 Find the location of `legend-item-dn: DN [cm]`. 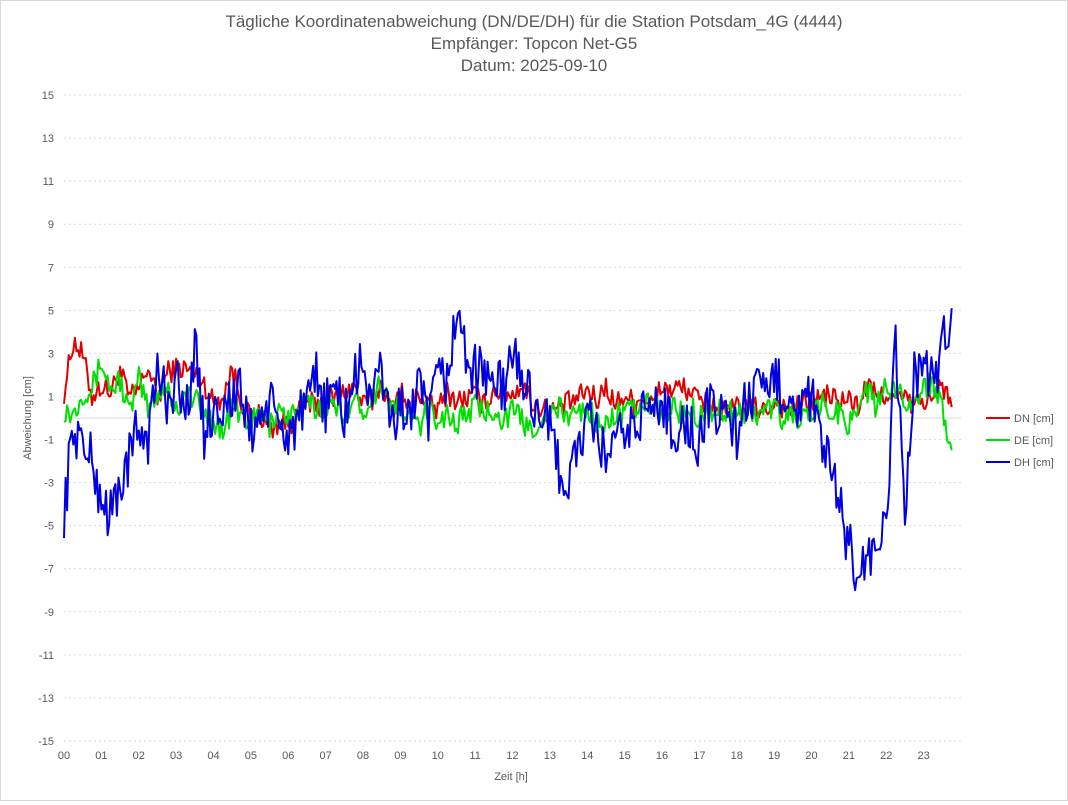

legend-item-dn: DN [cm] is located at coordinates (1020, 419).